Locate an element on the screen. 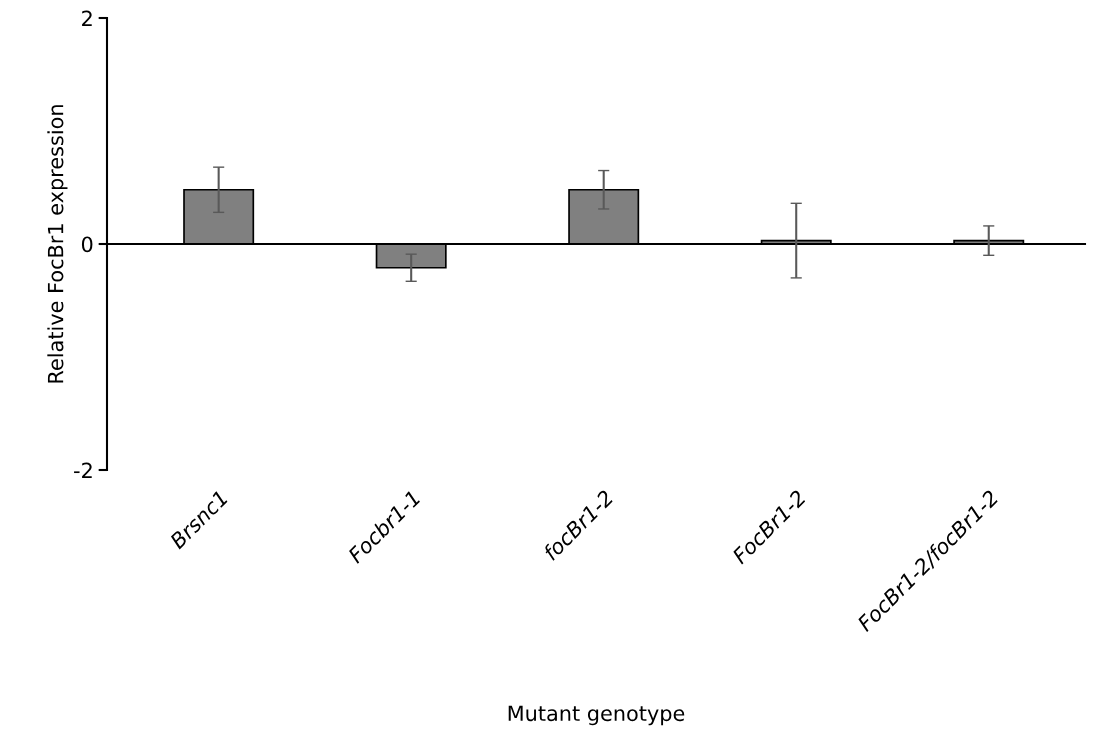  y-tick-label: -2 is located at coordinates (83, 470).